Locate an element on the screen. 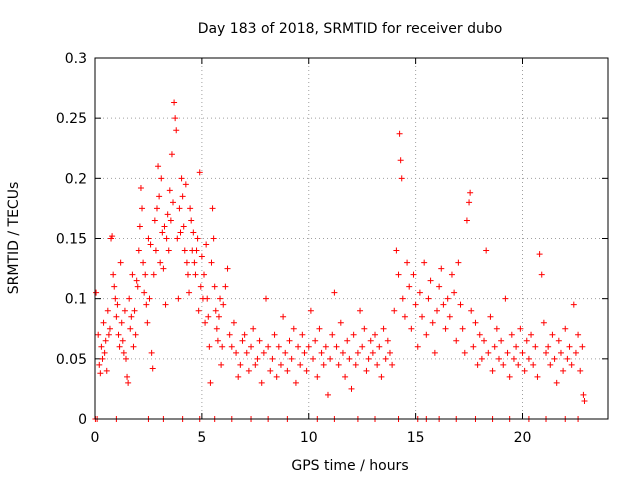  y-axis-label: SRMTID / TECUs is located at coordinates (14, 238).